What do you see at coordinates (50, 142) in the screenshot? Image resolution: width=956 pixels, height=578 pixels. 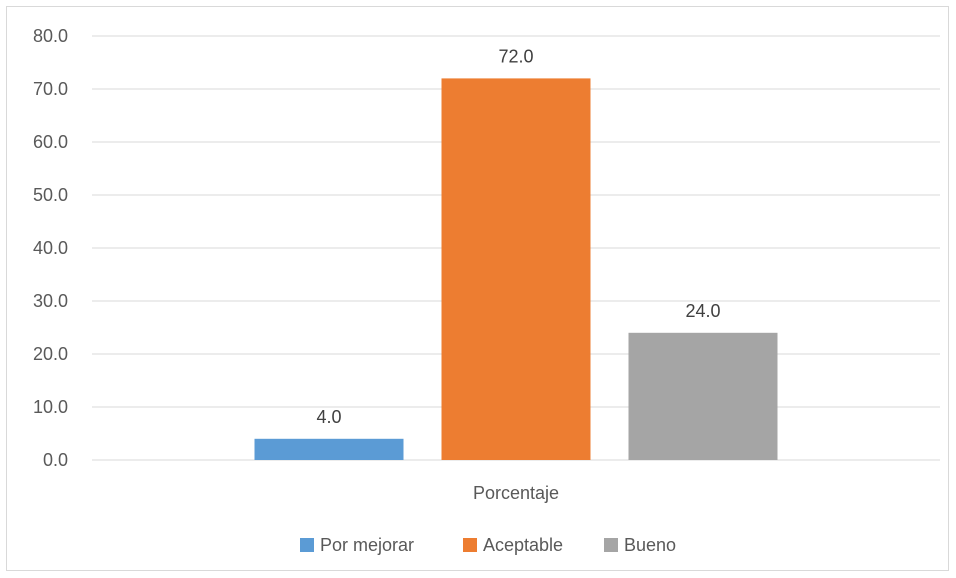 I see `y-tick-label: 60.0` at bounding box center [50, 142].